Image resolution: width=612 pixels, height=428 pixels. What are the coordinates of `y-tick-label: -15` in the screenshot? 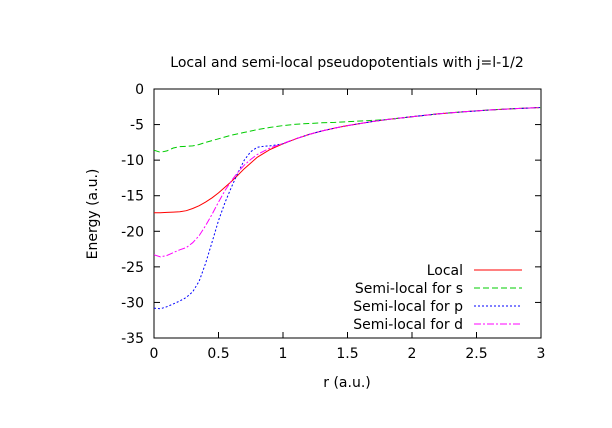 It's located at (132, 197).